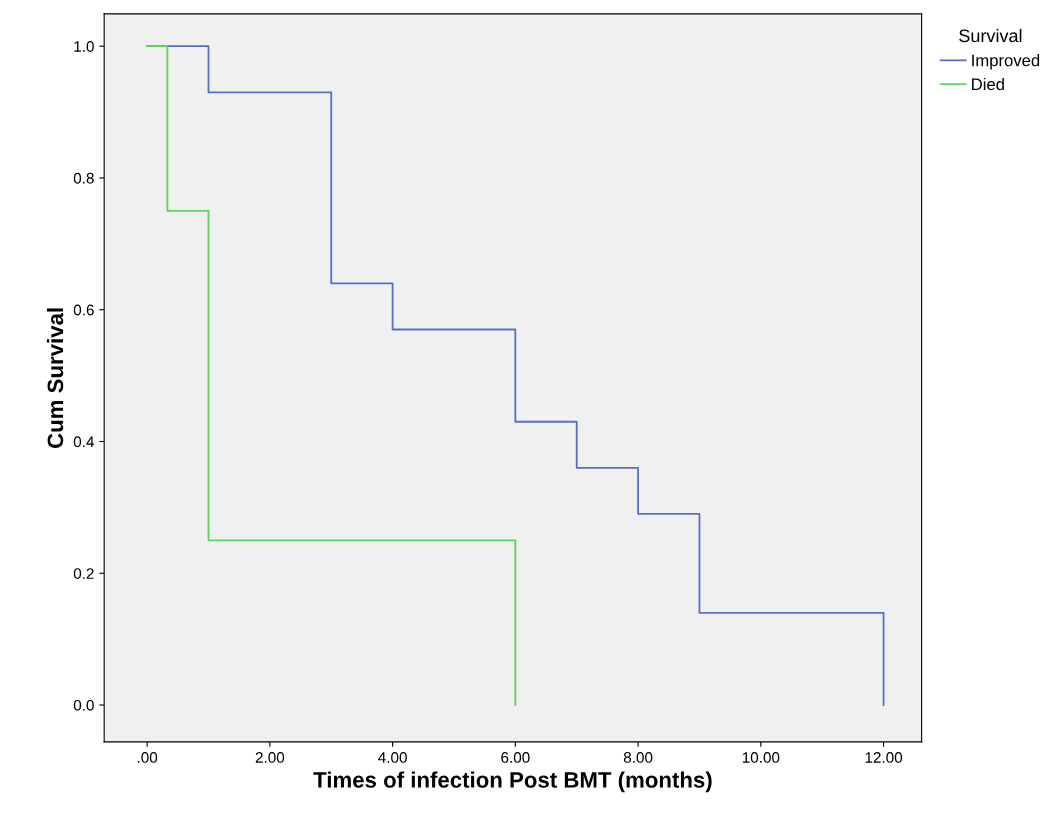 Image resolution: width=1063 pixels, height=818 pixels. What do you see at coordinates (147, 757) in the screenshot?
I see `x-tick-label: .00` at bounding box center [147, 757].